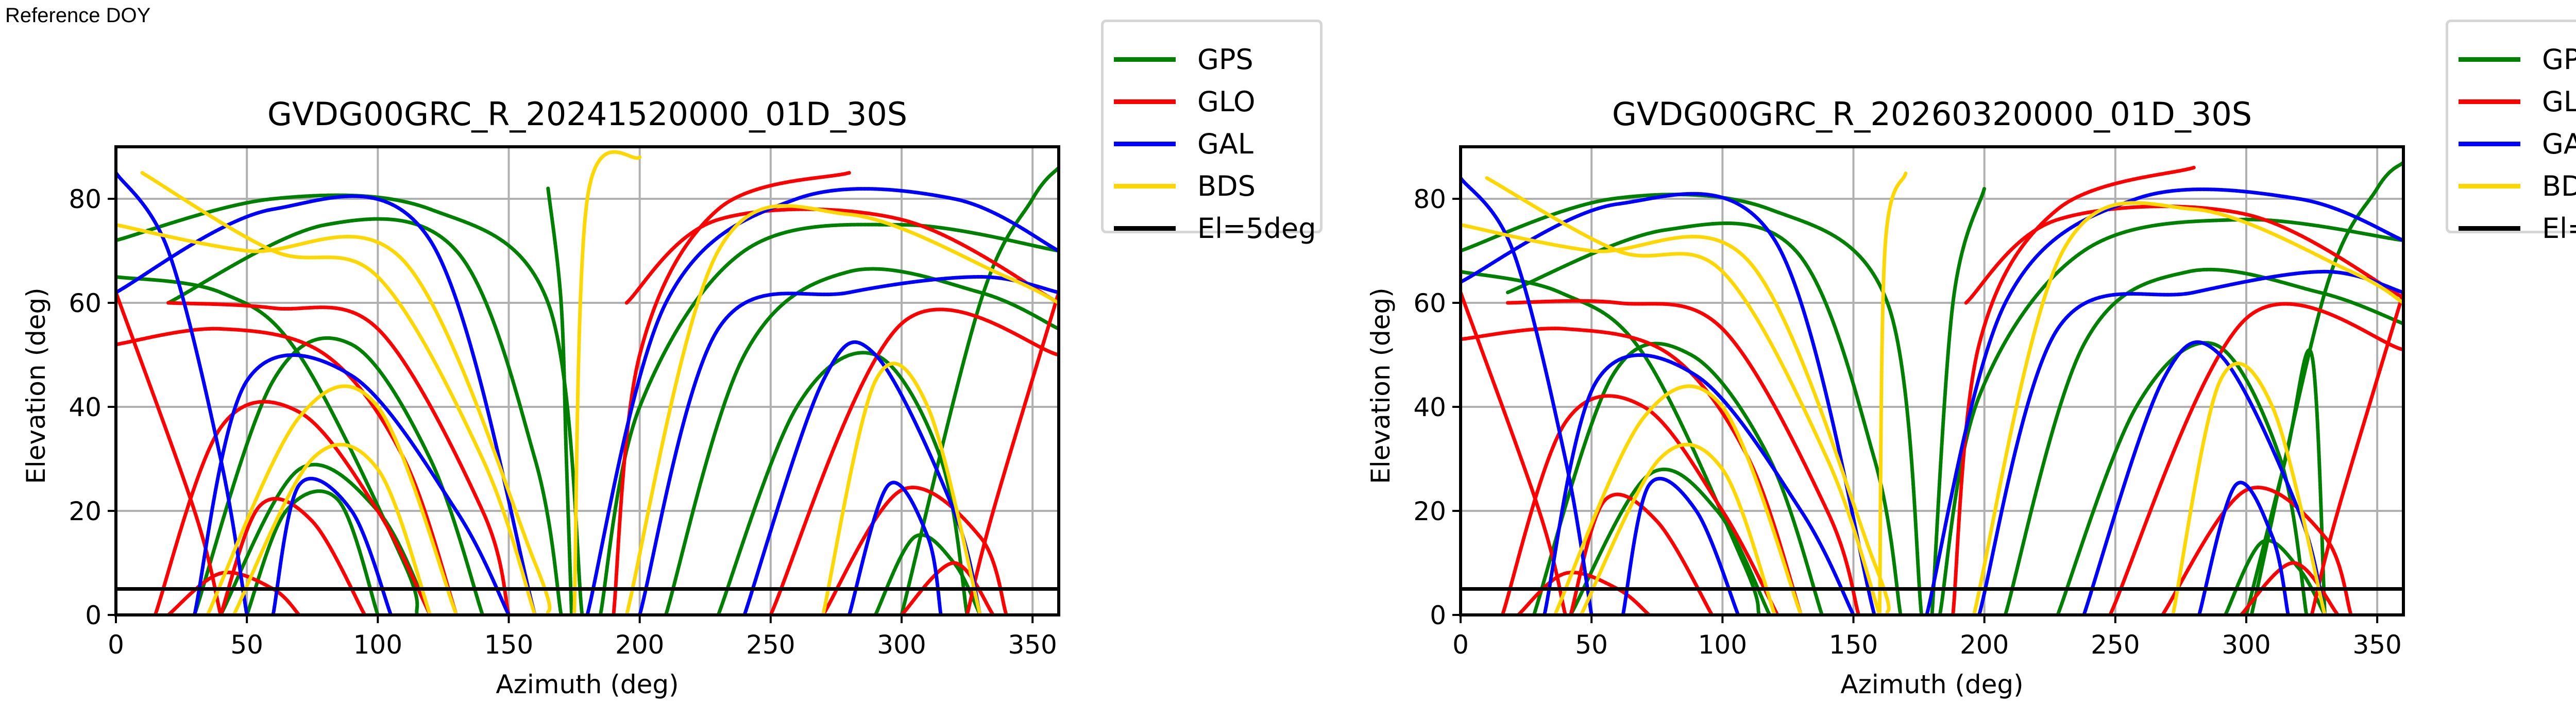 Image resolution: width=2576 pixels, height=720 pixels. I want to click on legend-item-glo: GLO, so click(1185, 101).